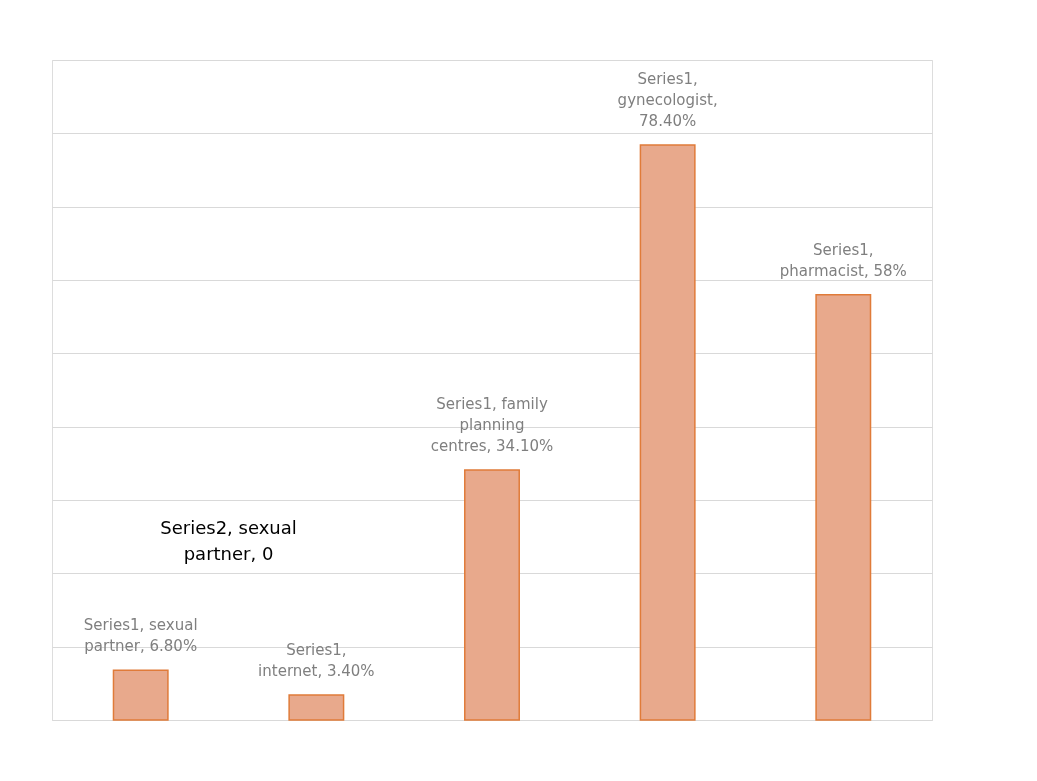 The width and height of the screenshot is (1037, 781). Describe the element at coordinates (843, 260) in the screenshot. I see `data-label: Series1, pharmacist, 58%` at that location.